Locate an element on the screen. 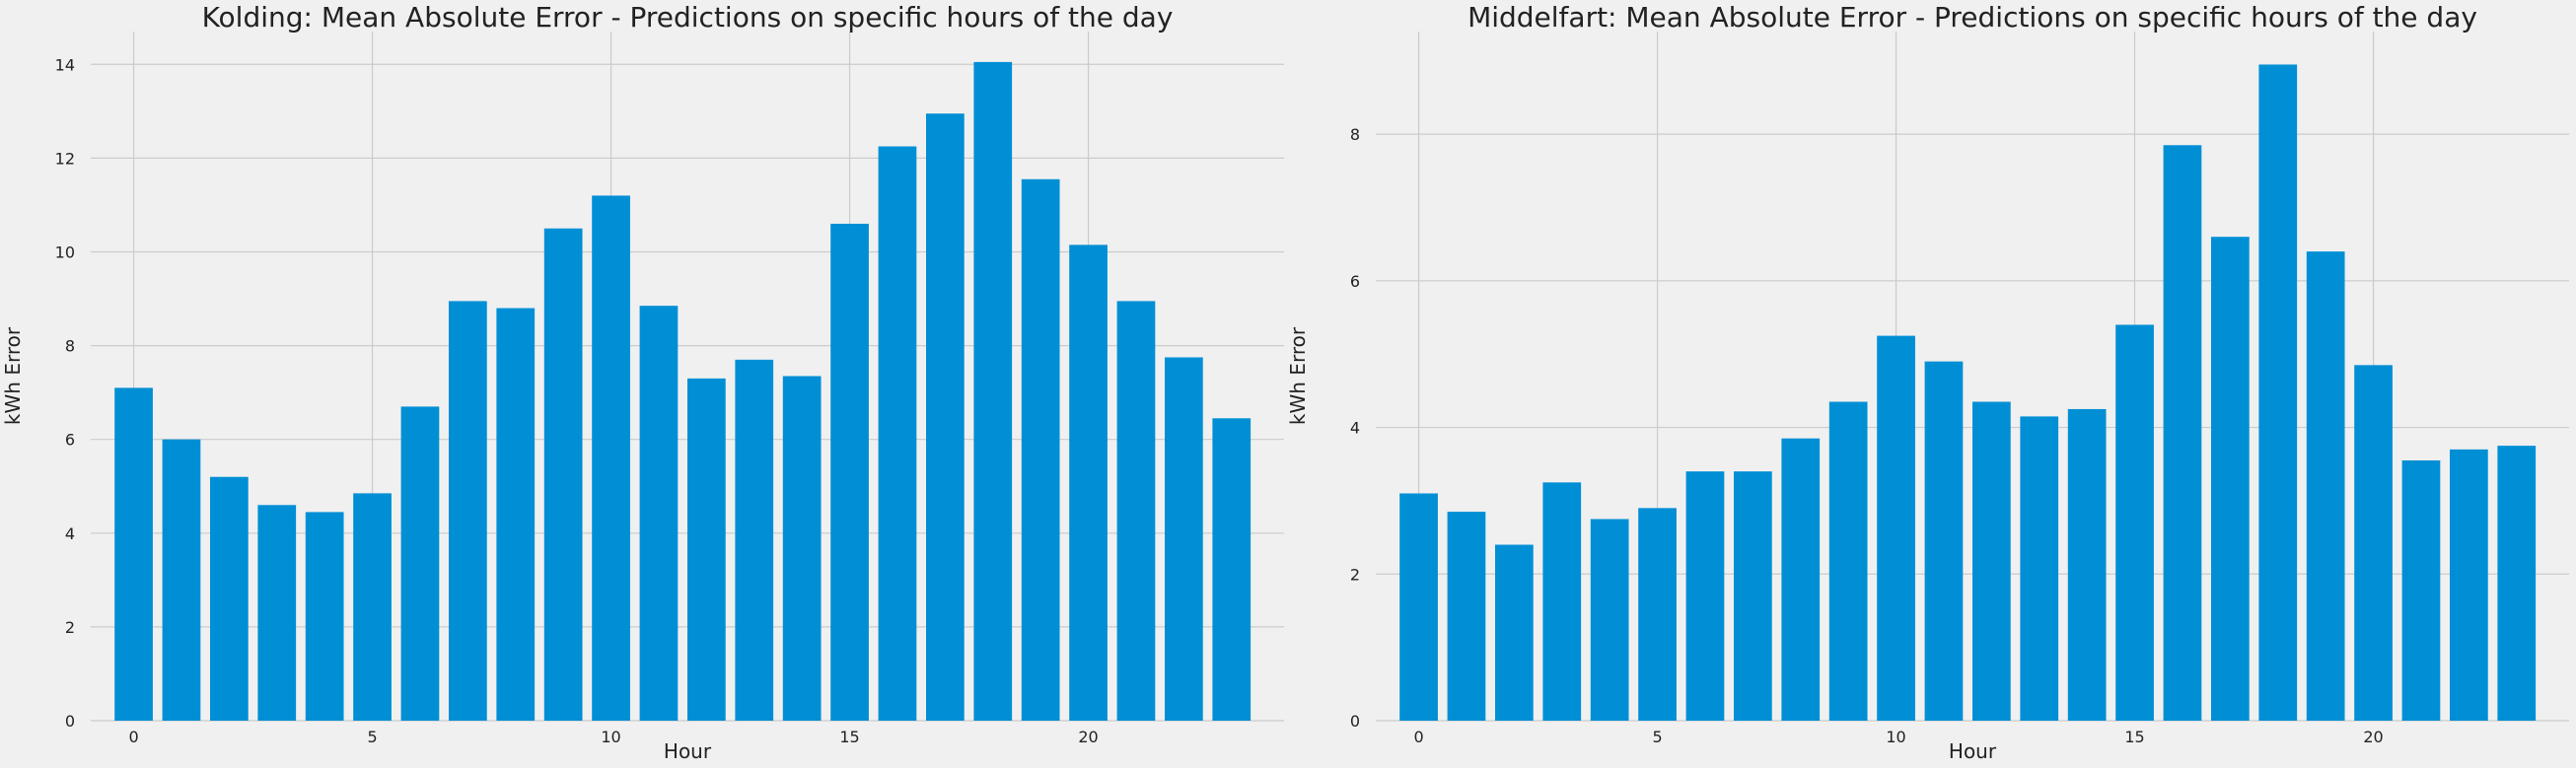 The height and width of the screenshot is (768, 2576). kolding-y-tick-label: 10 is located at coordinates (65, 252).